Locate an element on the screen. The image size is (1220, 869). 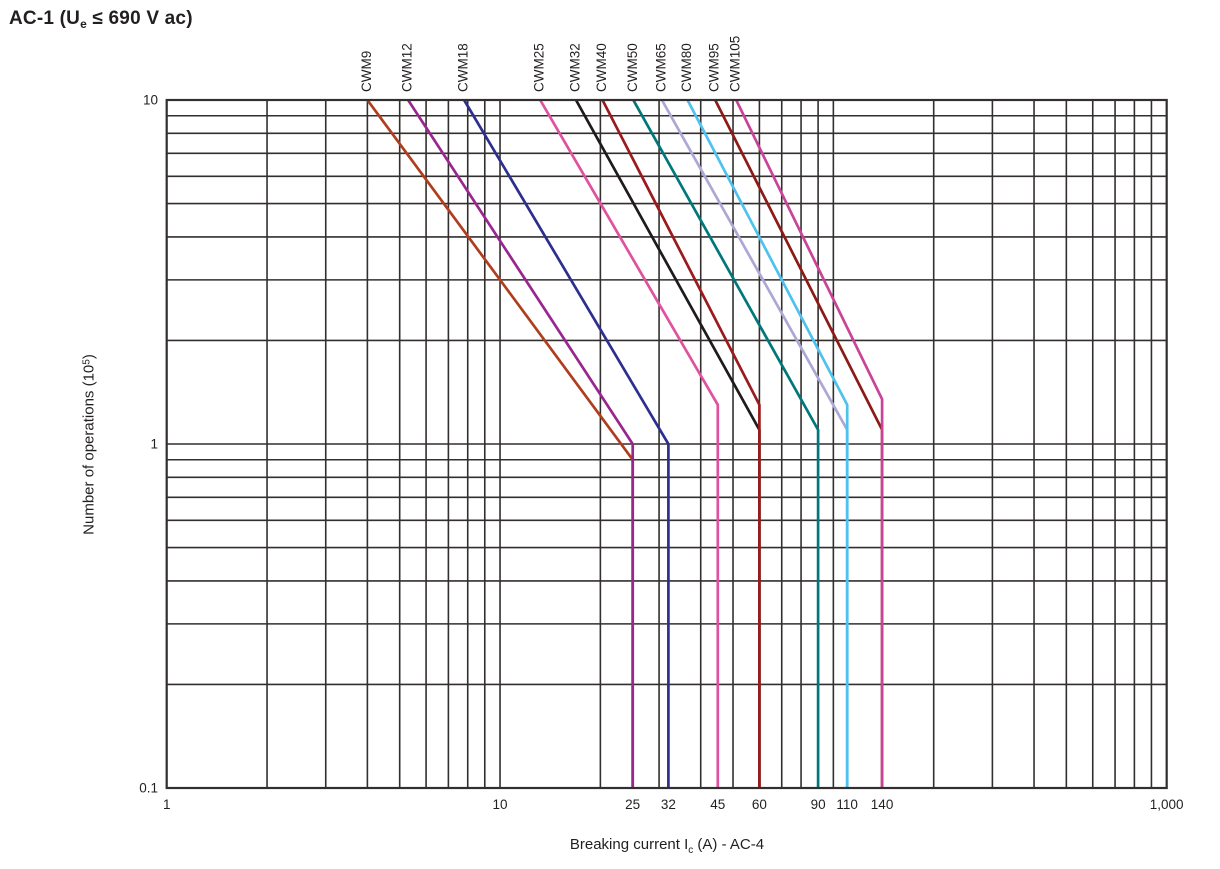
curve-CWM12 is located at coordinates (520, 443).